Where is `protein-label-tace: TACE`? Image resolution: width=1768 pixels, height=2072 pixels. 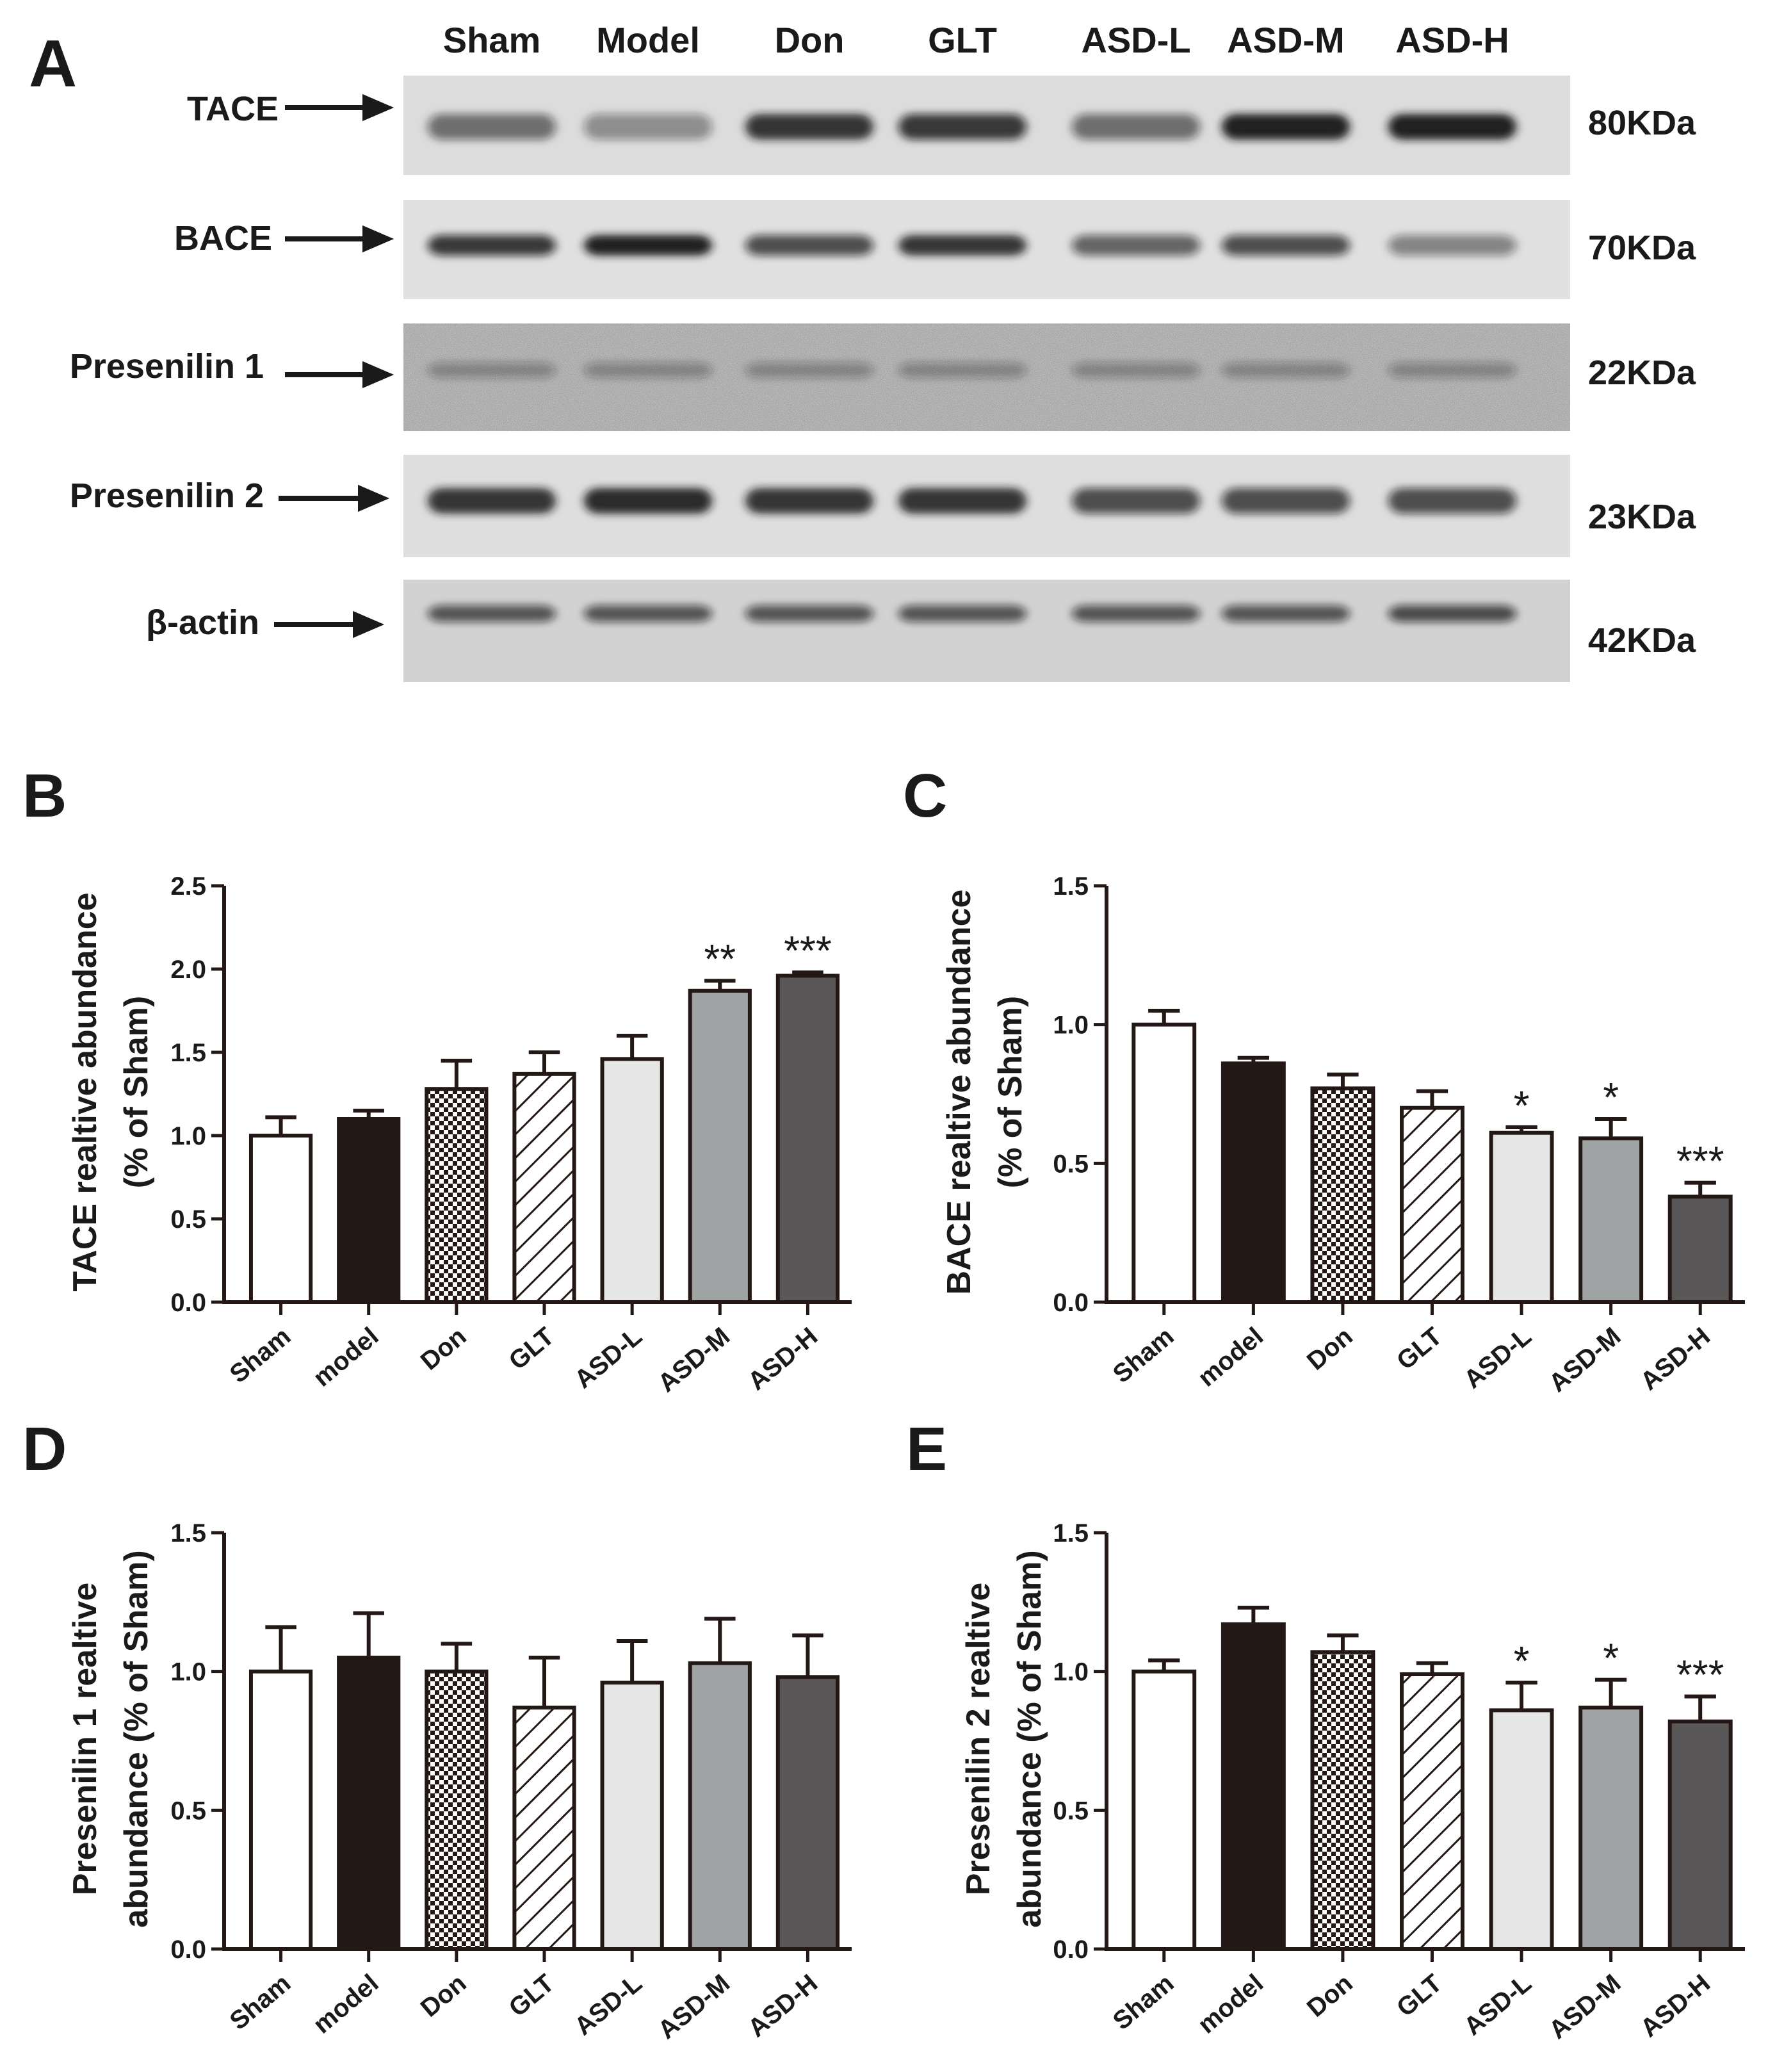
protein-label-tace: TACE is located at coordinates (233, 109).